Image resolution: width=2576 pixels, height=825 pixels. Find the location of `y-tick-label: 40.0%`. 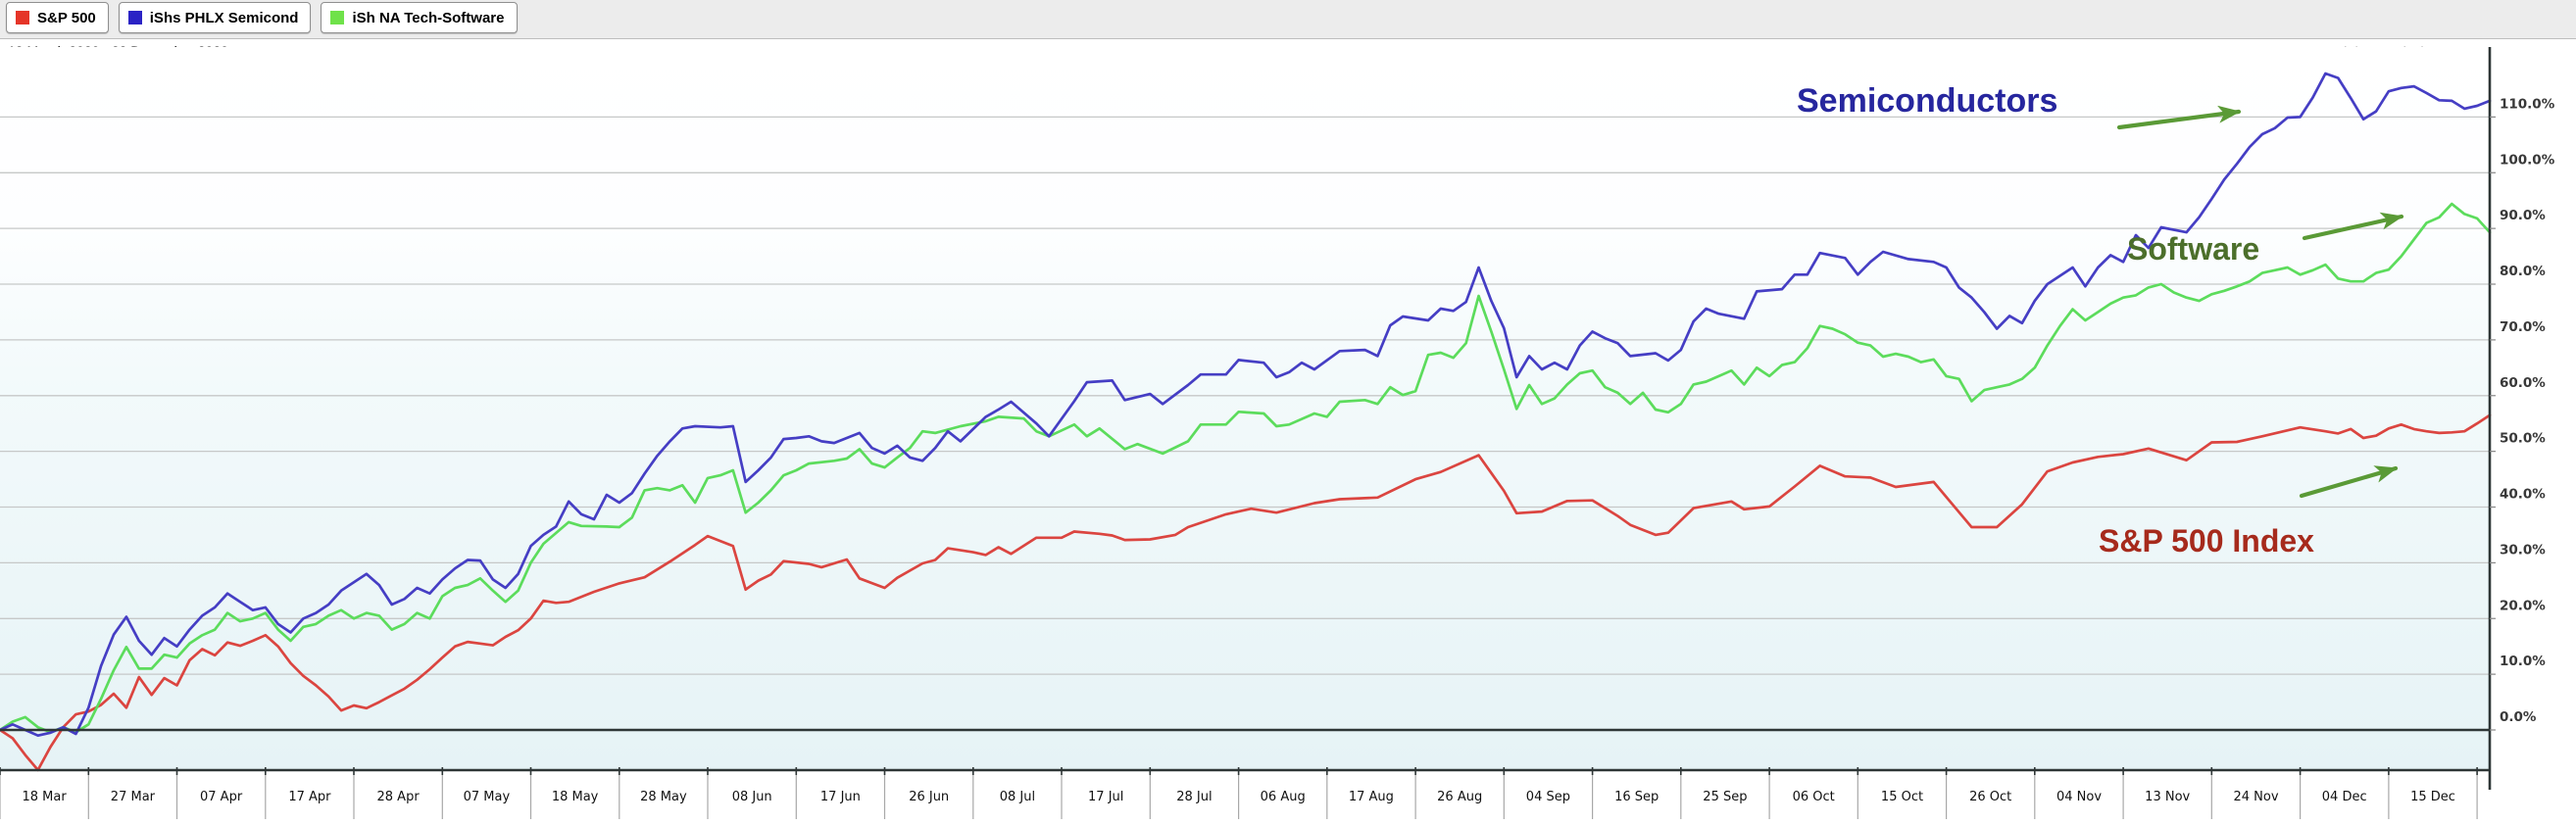

y-tick-label: 40.0% is located at coordinates (2523, 495).